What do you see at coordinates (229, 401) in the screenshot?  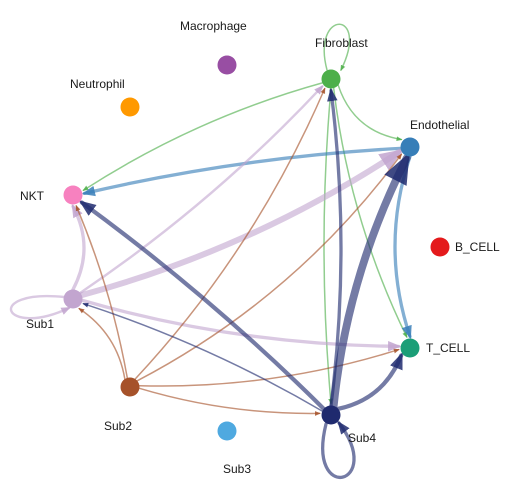 I see `edge-sub2-to-sub4` at bounding box center [229, 401].